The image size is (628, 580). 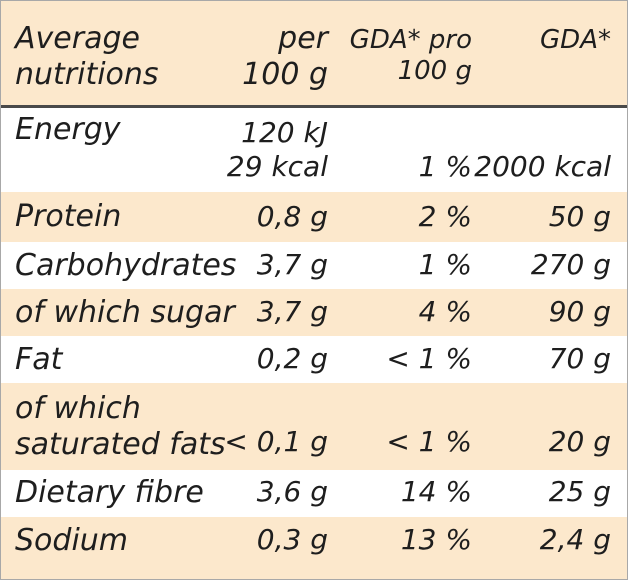 What do you see at coordinates (130, 130) in the screenshot?
I see `row-label: Energy` at bounding box center [130, 130].